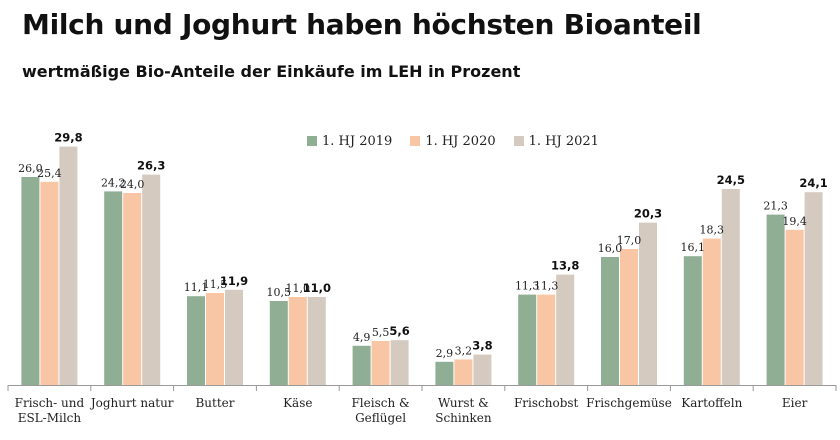 Image resolution: width=840 pixels, height=440 pixels. I want to click on category-label: Eier, so click(795, 403).